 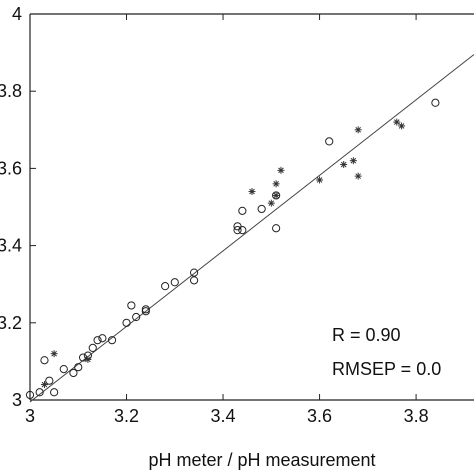 I want to click on y-tick-label: 3, so click(x=17, y=400).